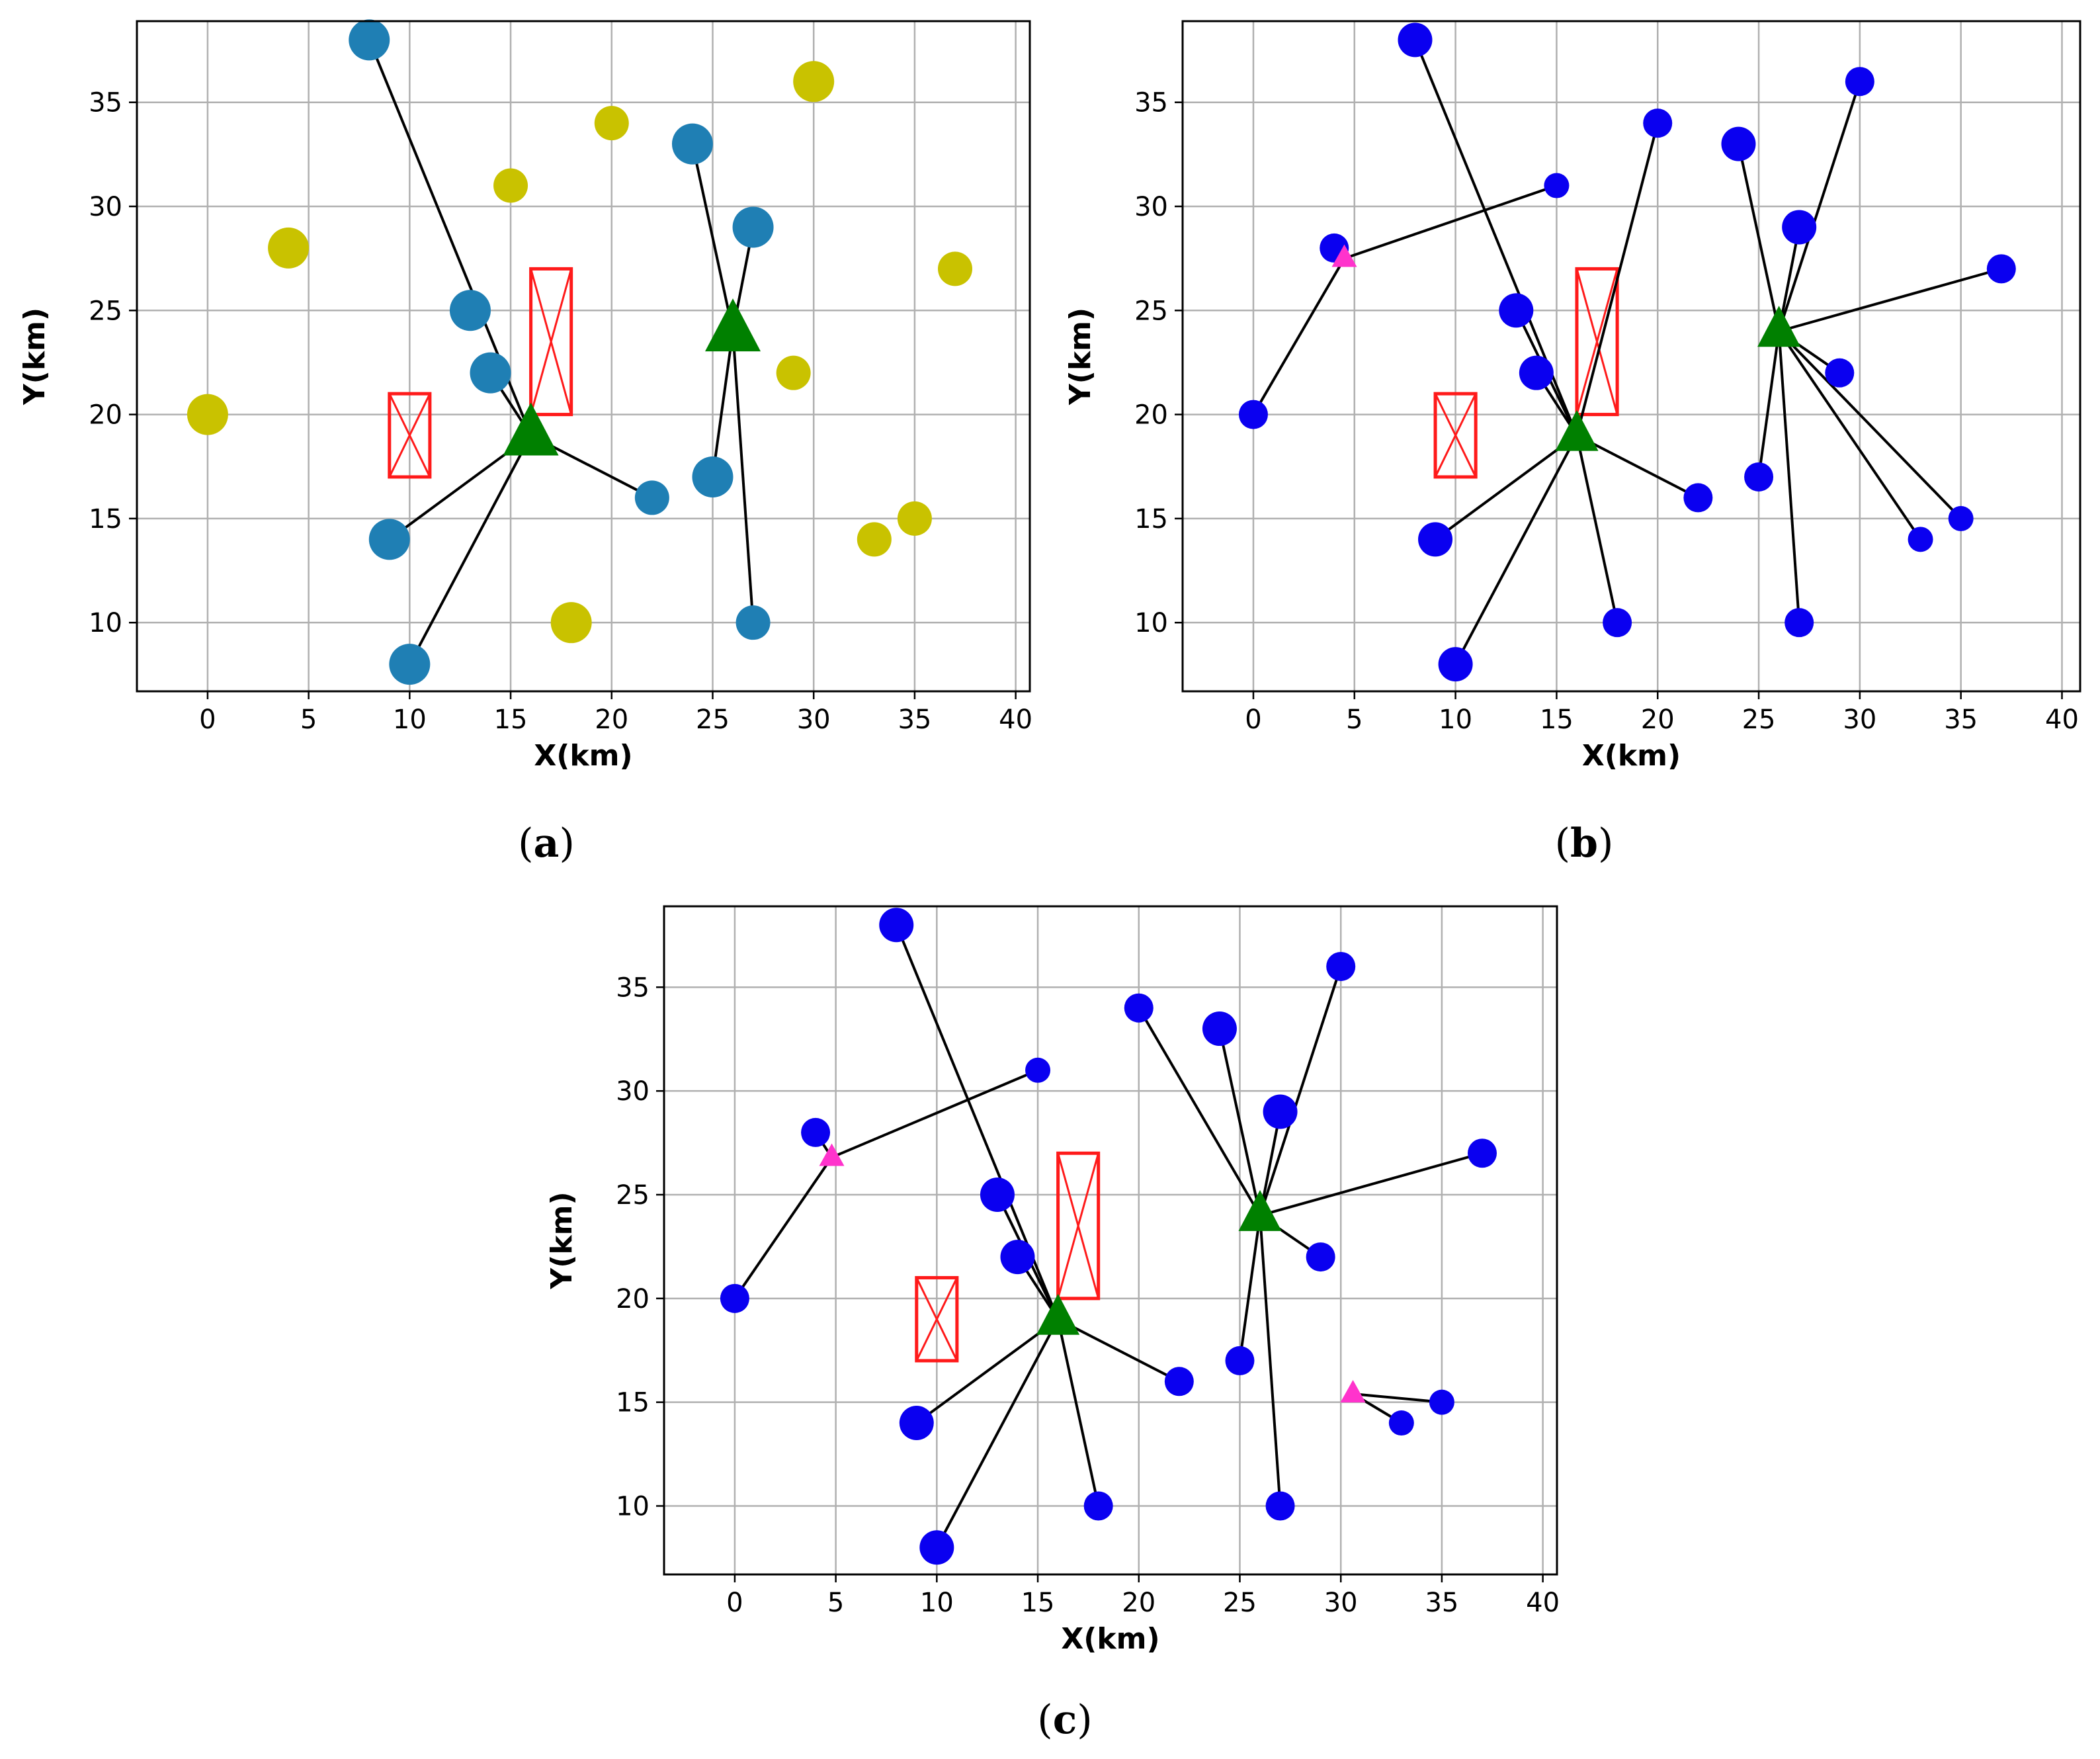 The image size is (2100, 1759). I want to click on y-tick-label: 20, so click(1151, 415).